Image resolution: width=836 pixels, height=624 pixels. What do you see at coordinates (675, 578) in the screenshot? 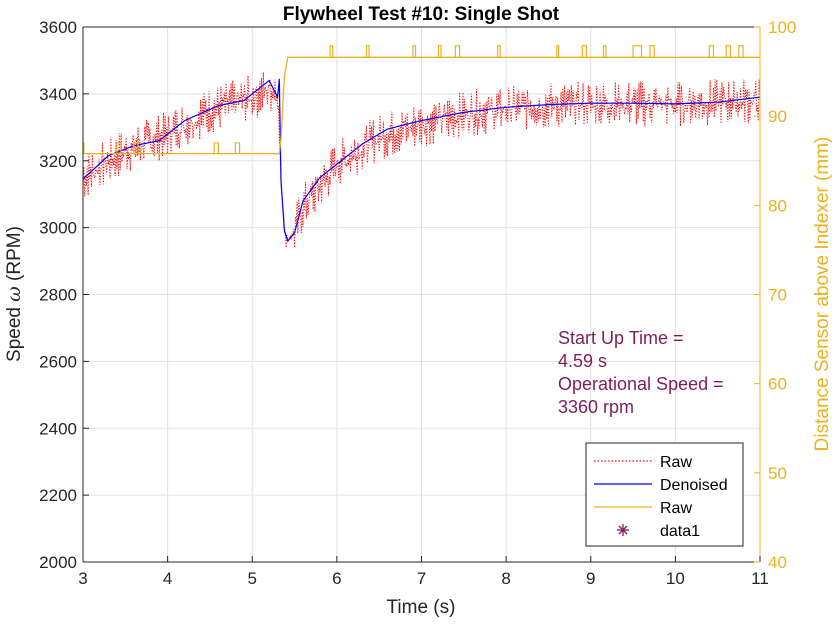
I see `x-tick-label-7: 10` at bounding box center [675, 578].